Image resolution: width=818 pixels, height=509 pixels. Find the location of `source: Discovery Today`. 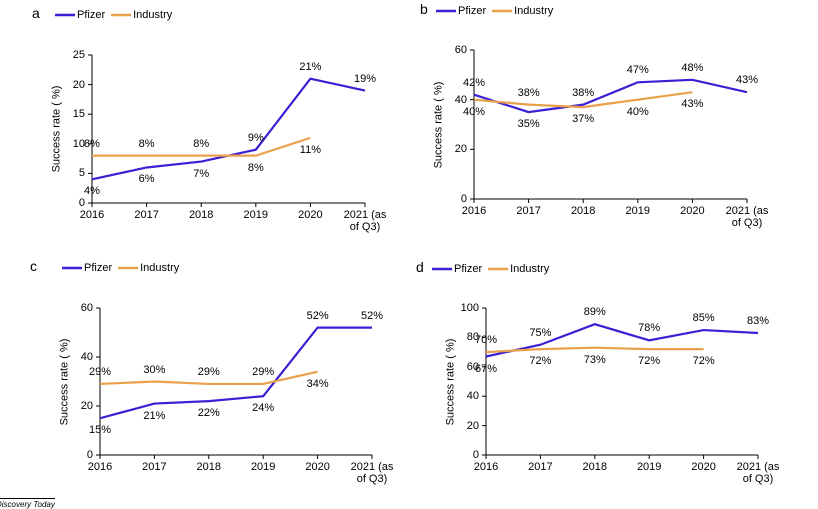

source: Discovery Today is located at coordinates (27, 503).